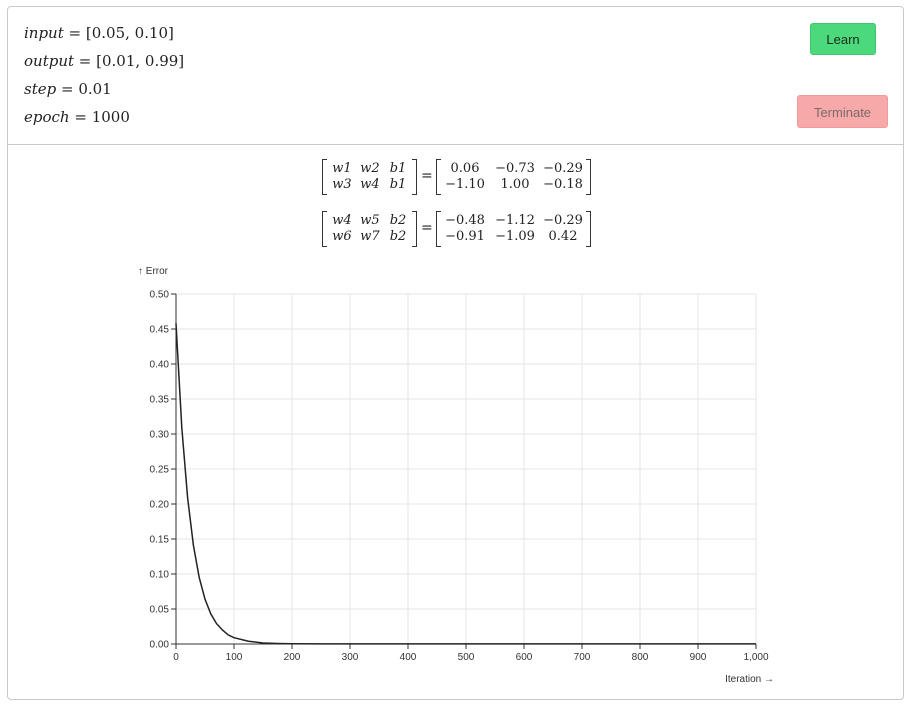 The image size is (912, 710). I want to click on m1-var-1-0: w3, so click(342, 184).